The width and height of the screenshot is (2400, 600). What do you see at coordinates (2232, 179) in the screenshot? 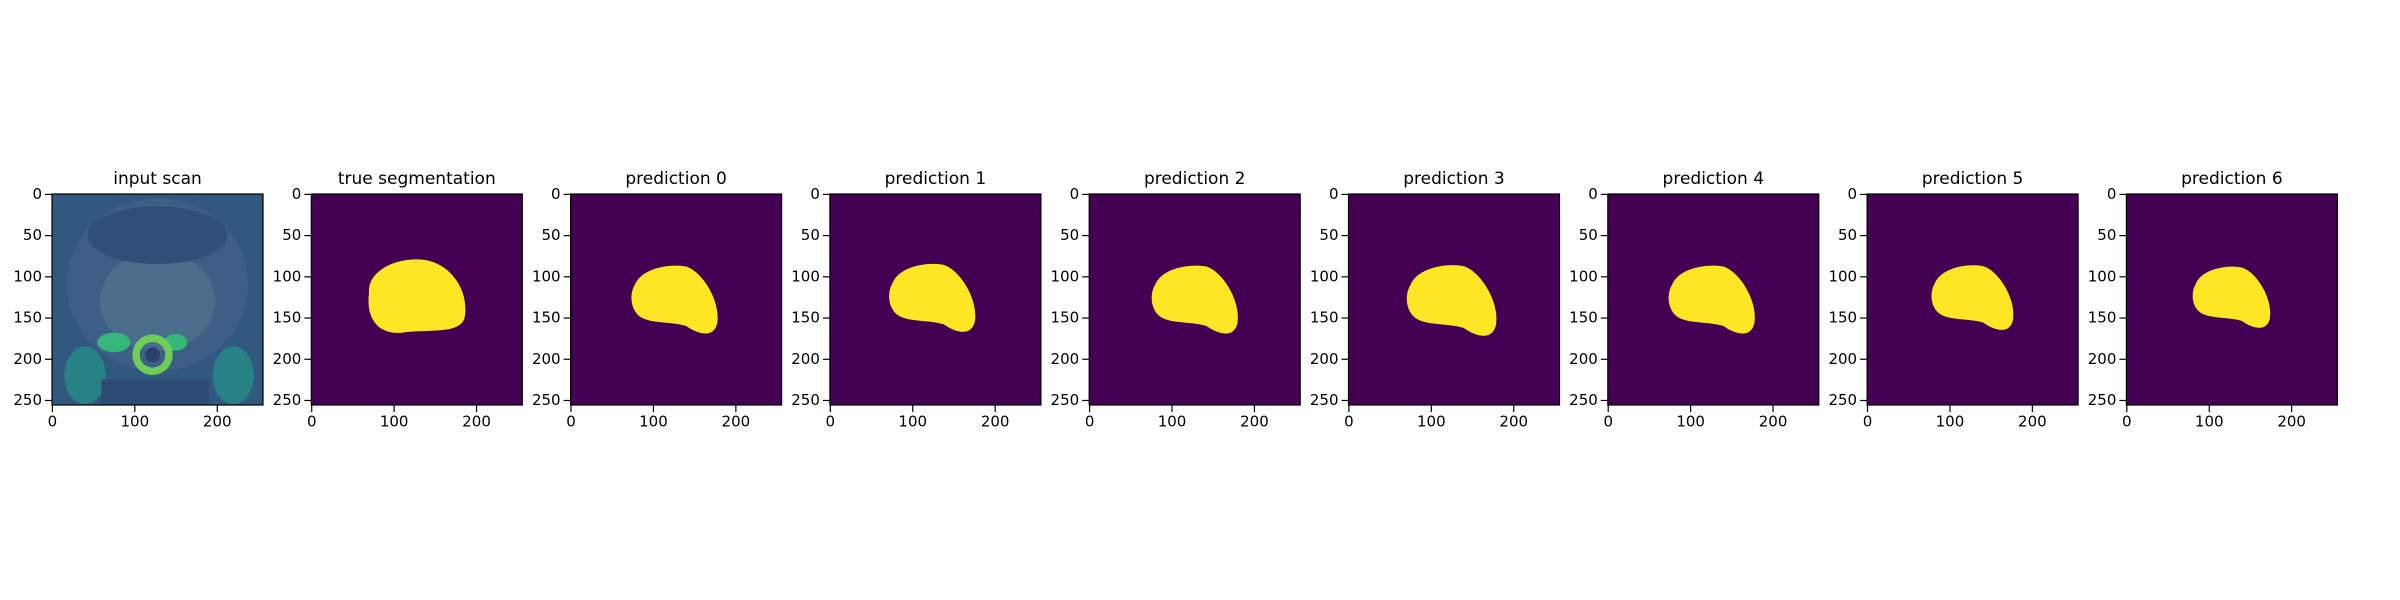
I see `panel-title: prediction 6` at bounding box center [2232, 179].